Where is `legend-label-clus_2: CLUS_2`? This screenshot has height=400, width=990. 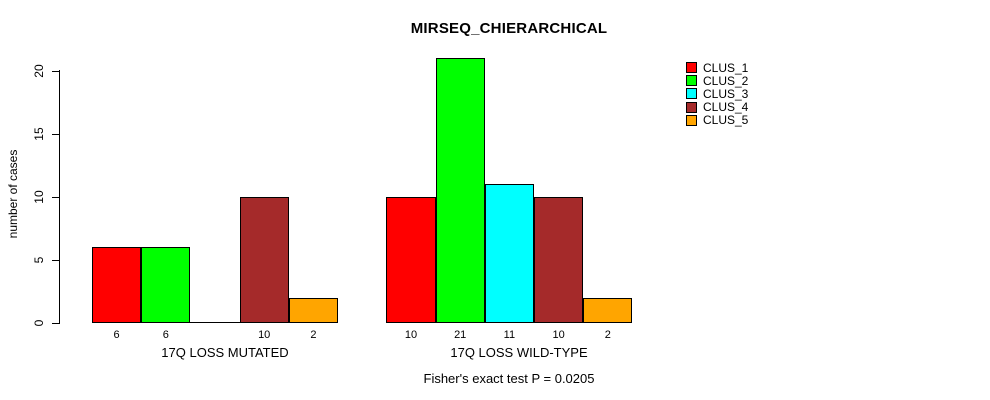 legend-label-clus_2: CLUS_2 is located at coordinates (726, 80).